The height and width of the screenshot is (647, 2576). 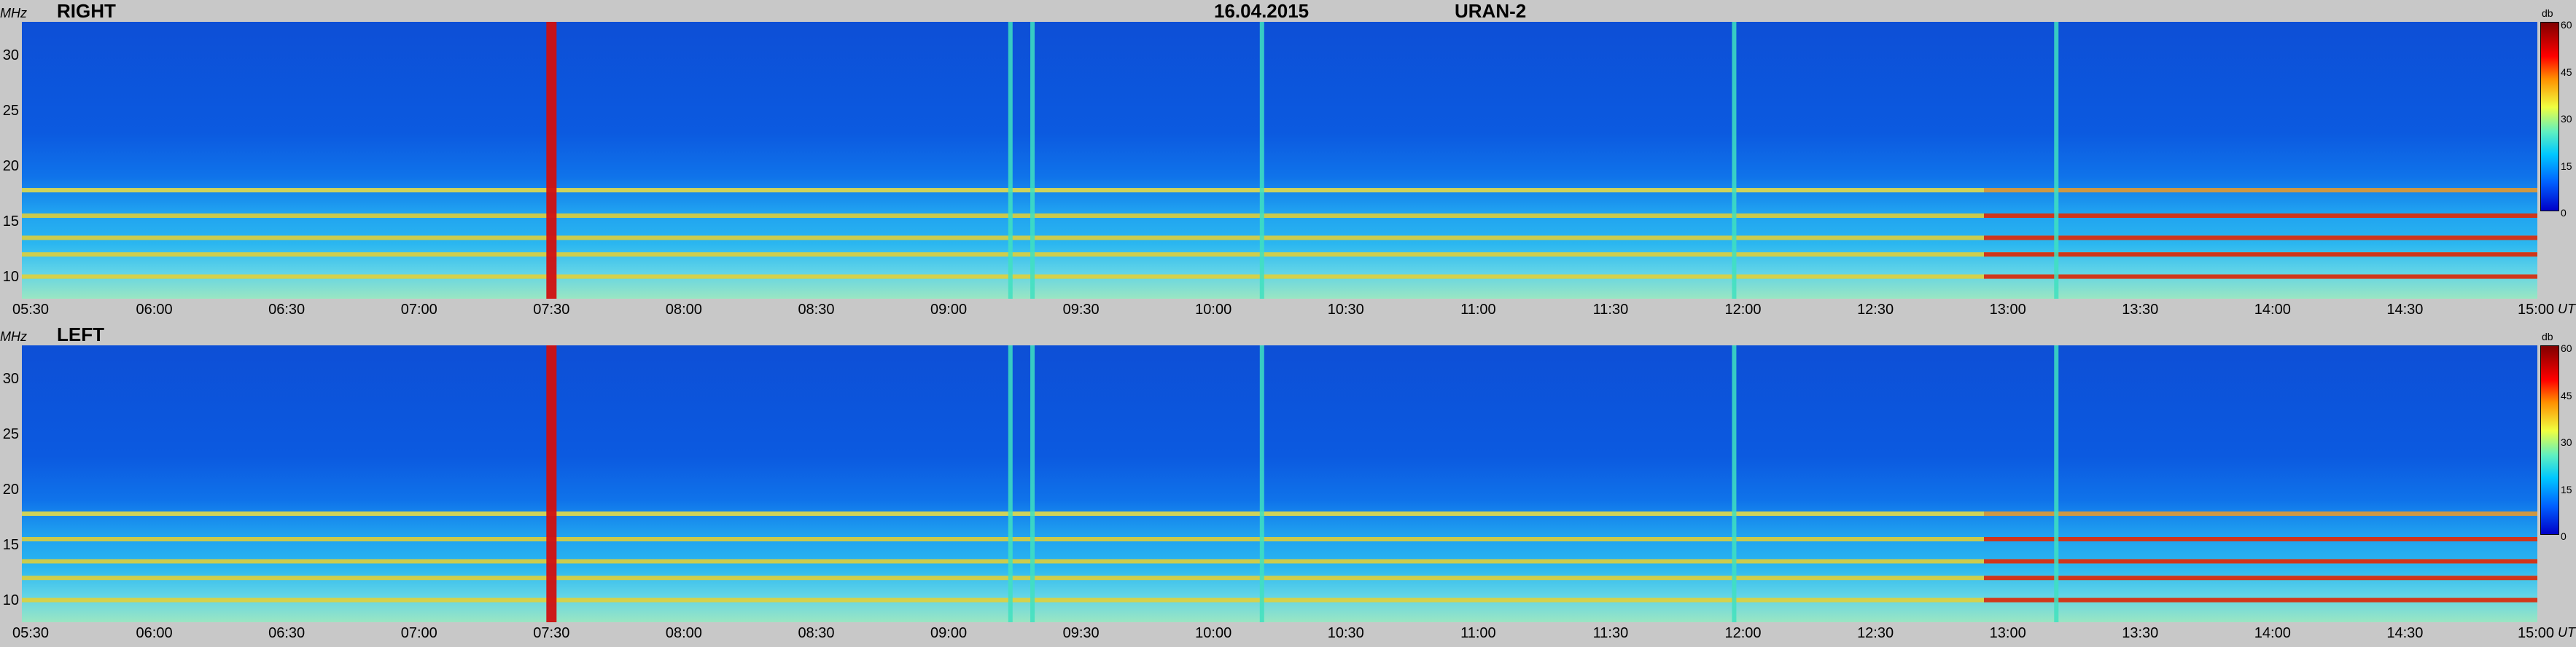 I want to click on channel-label: RIGHT, so click(x=86, y=11).